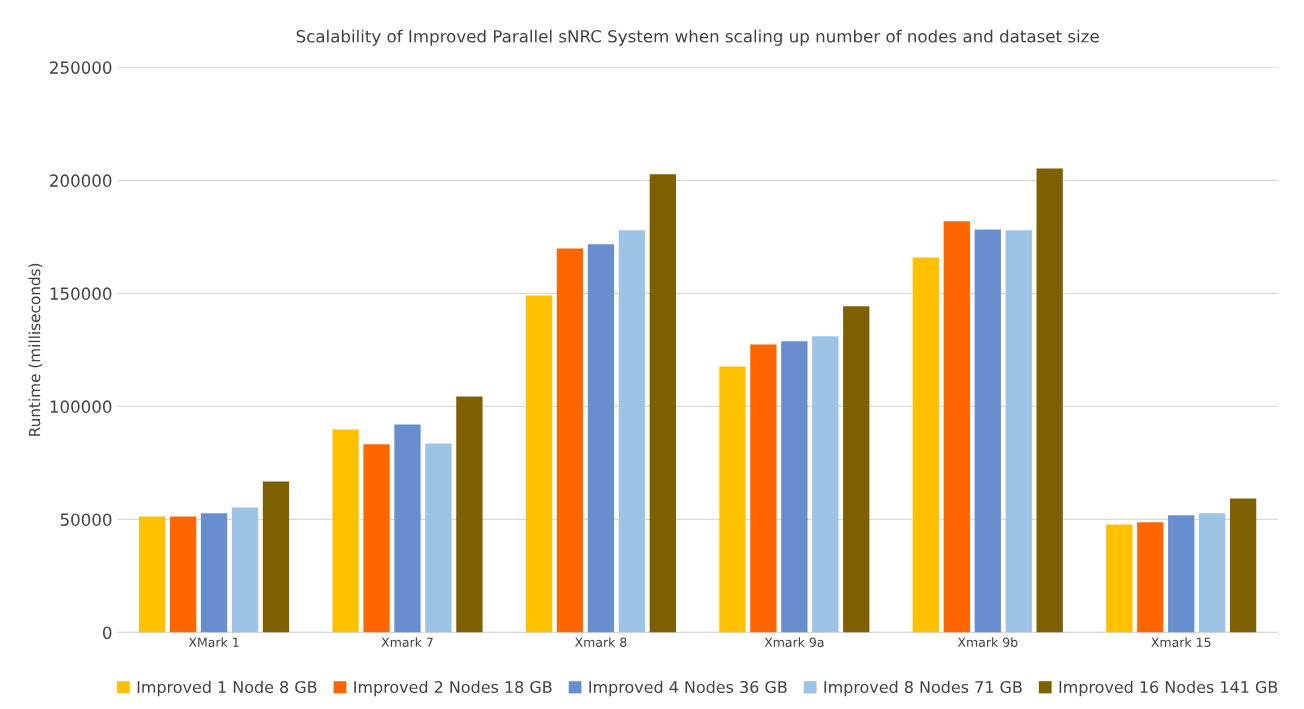 The width and height of the screenshot is (1304, 709). I want to click on y-tick-label: 0, so click(107, 632).